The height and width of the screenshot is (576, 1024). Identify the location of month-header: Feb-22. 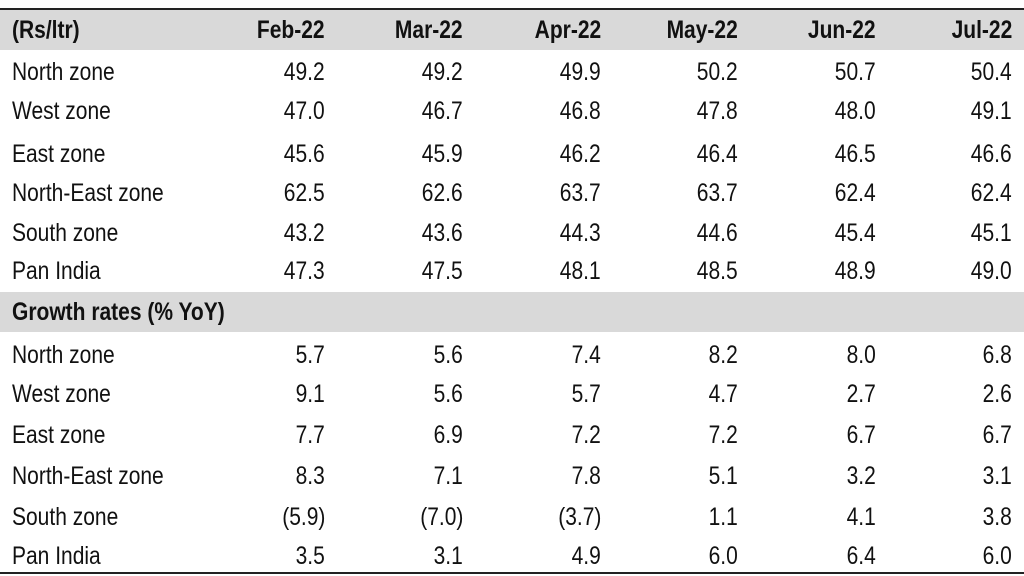
(291, 30).